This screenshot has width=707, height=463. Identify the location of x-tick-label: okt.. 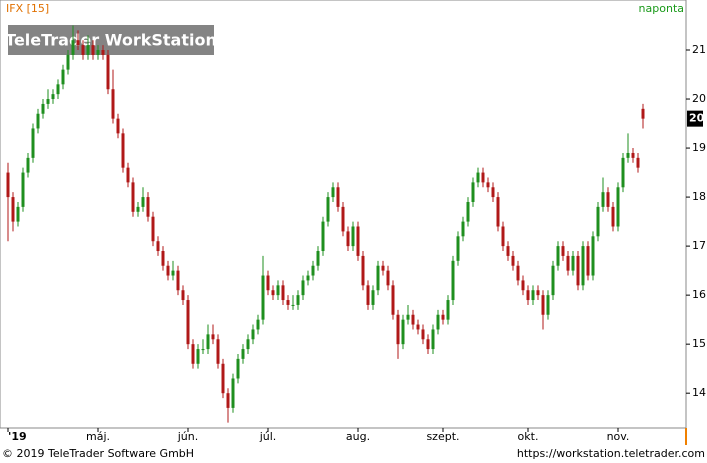
(528, 436).